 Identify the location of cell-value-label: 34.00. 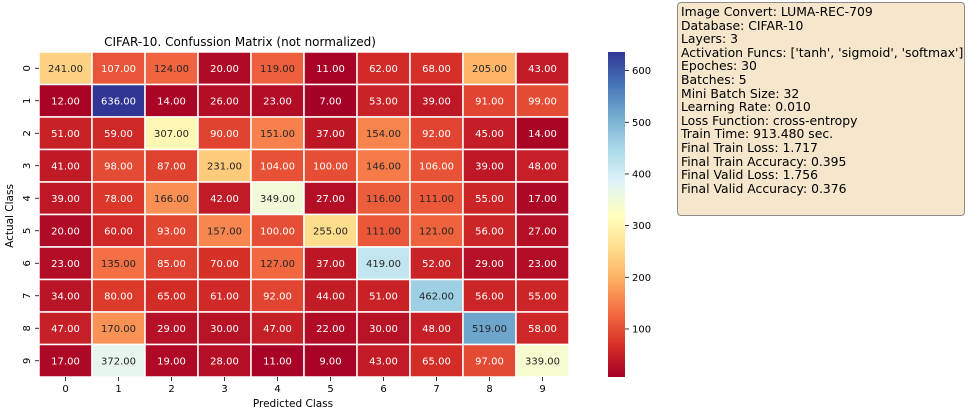
(65, 296).